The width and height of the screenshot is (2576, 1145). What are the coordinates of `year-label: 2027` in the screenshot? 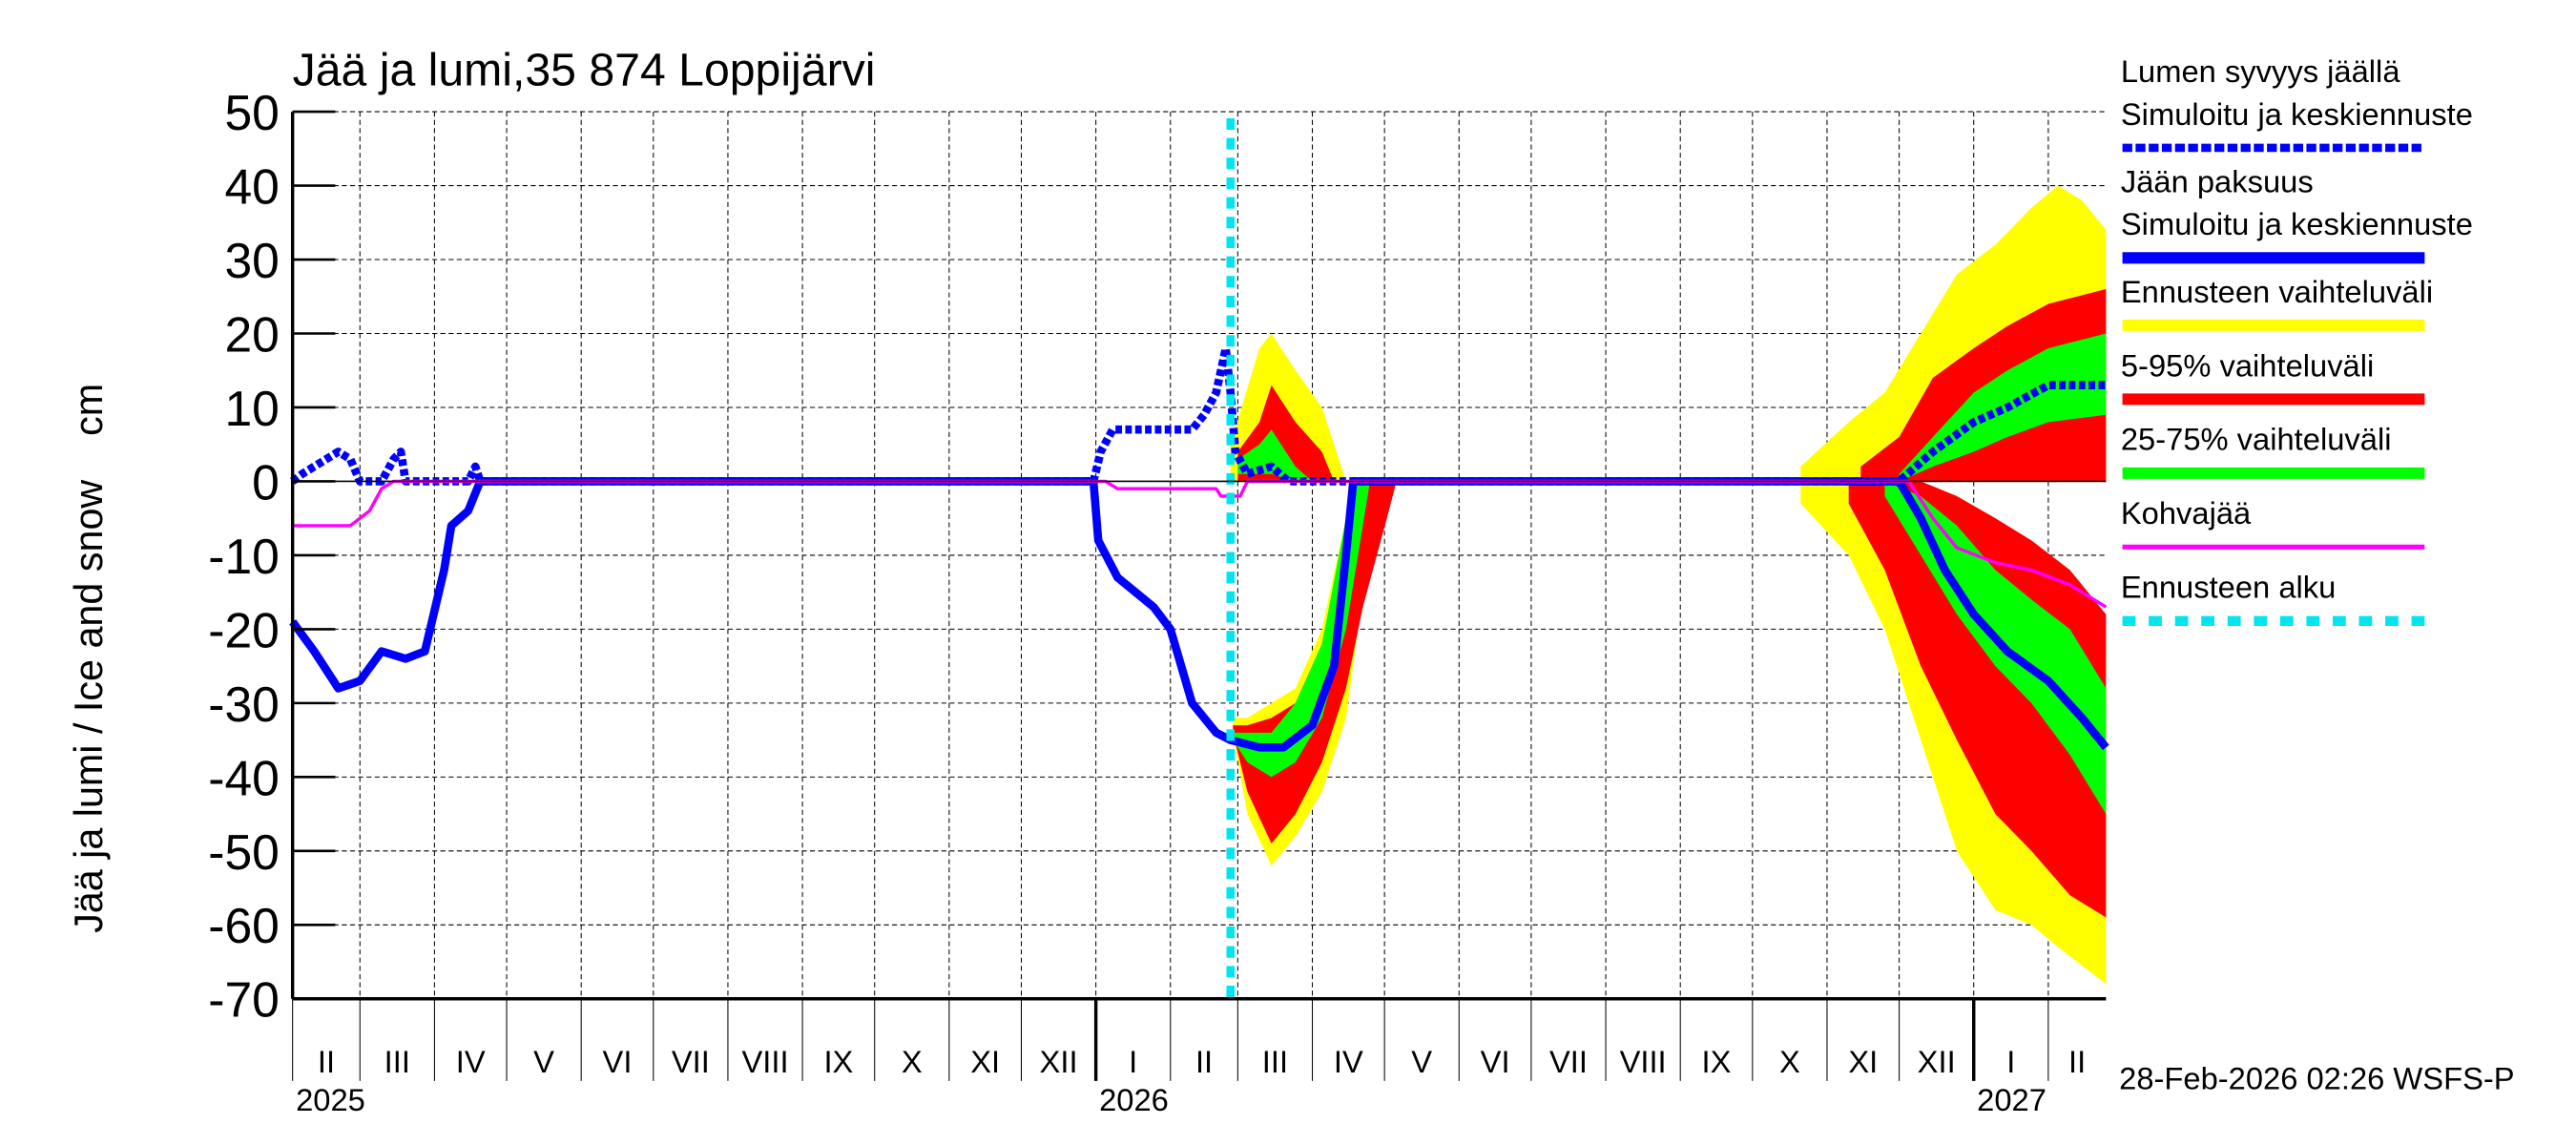 It's located at (2011, 1099).